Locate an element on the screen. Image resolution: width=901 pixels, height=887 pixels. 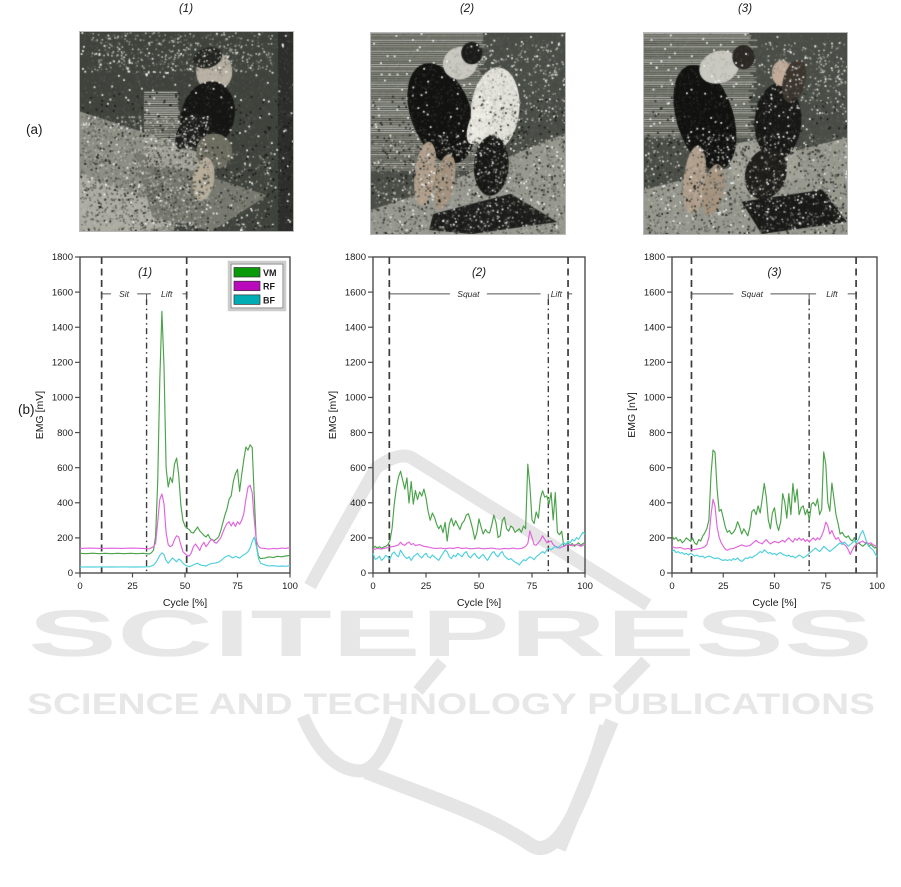
svg-text: (2) is located at coordinates (479, 273).